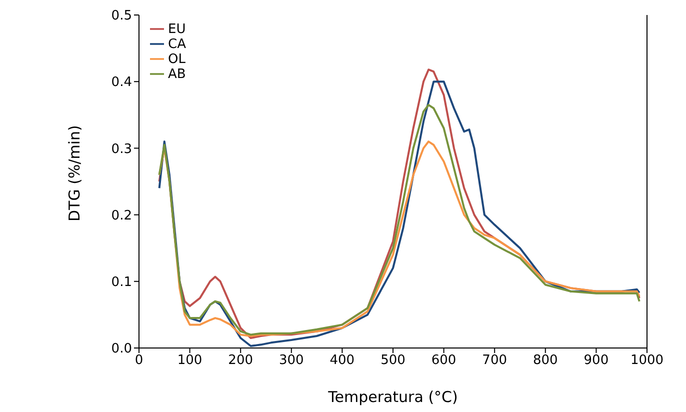  I want to click on legend-label: AB, so click(177, 74).